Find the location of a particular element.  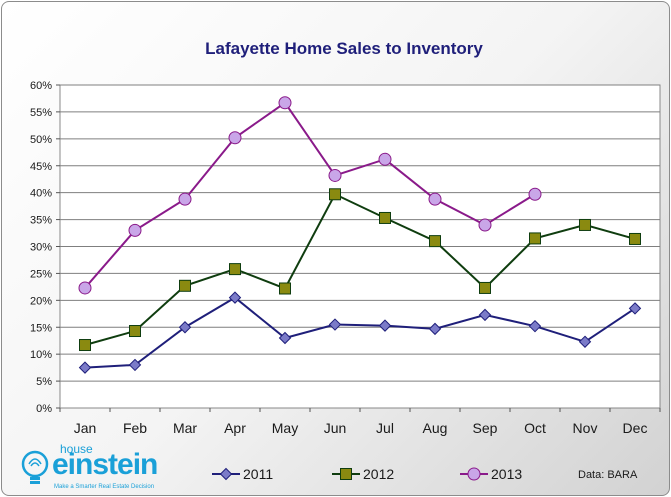

legend-label: 2012 is located at coordinates (378, 474).